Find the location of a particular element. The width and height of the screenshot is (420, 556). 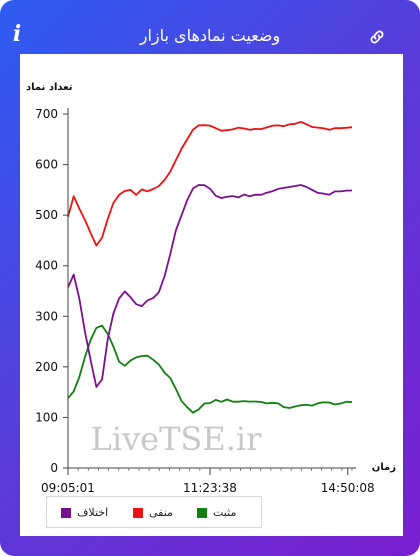

y-tick-label: 600 is located at coordinates (46, 165).